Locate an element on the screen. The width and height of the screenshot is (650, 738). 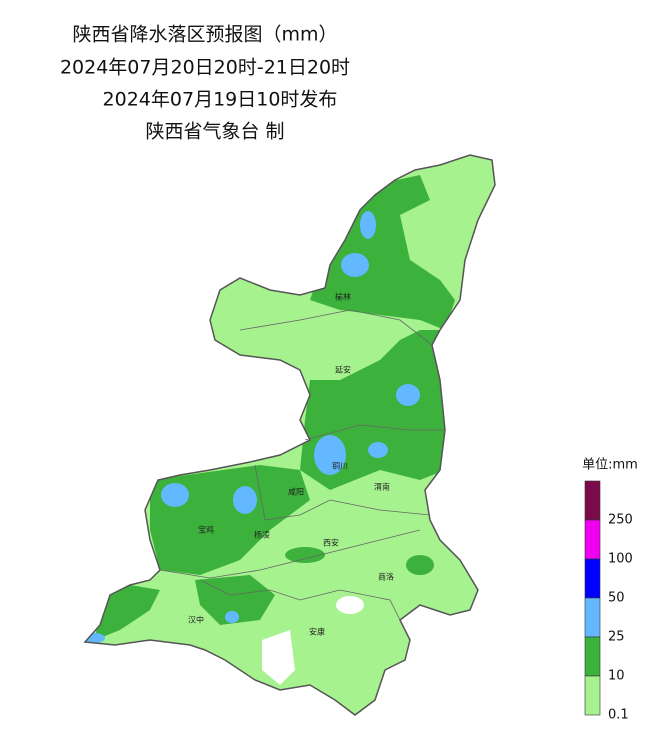
legend-label: 0.1 is located at coordinates (618, 715).